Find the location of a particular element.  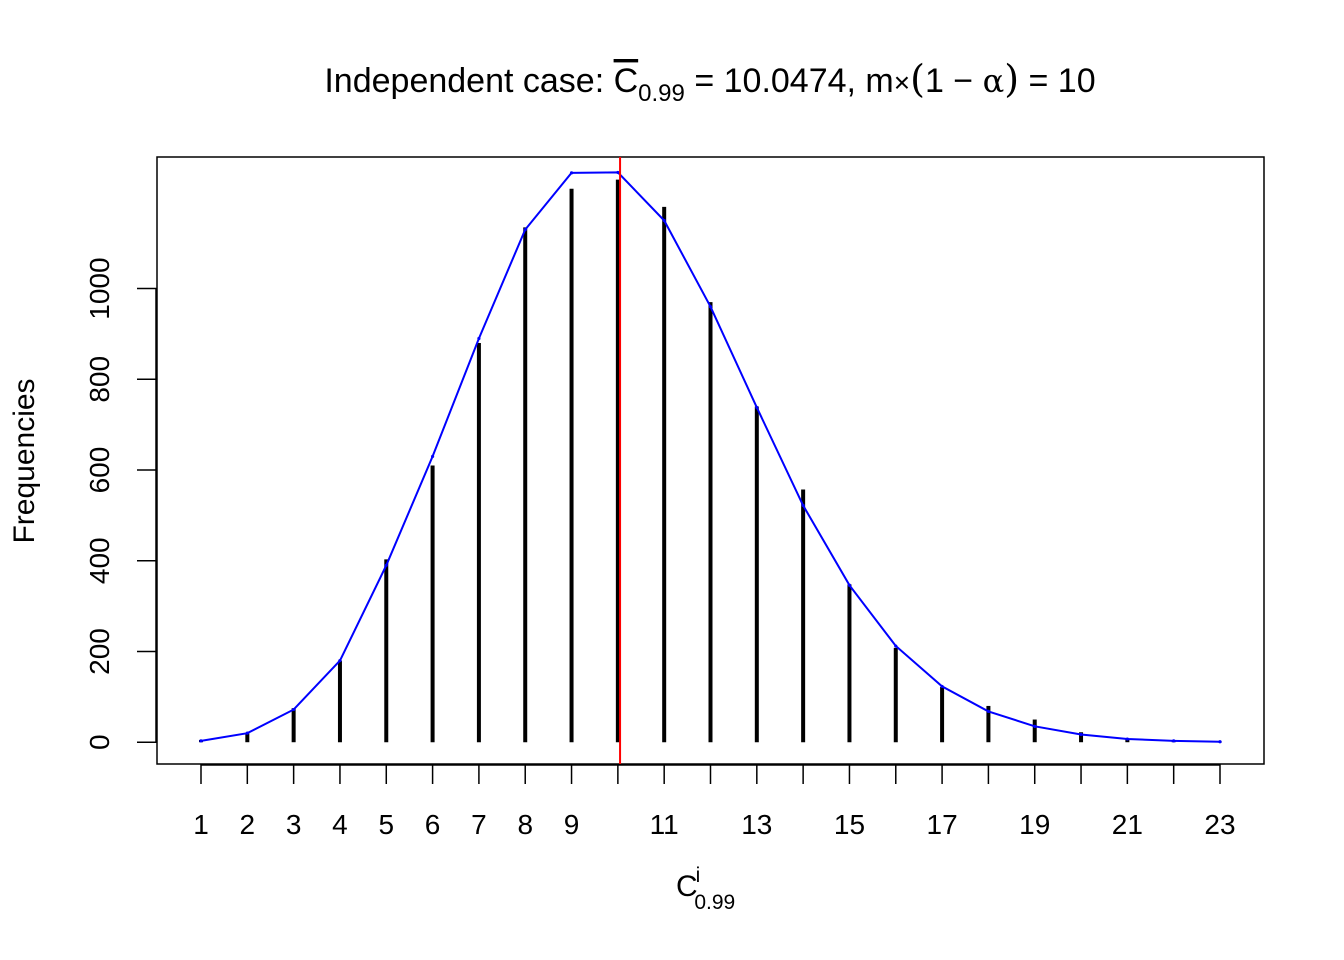

x-tick-label: 21 is located at coordinates (1127, 824).